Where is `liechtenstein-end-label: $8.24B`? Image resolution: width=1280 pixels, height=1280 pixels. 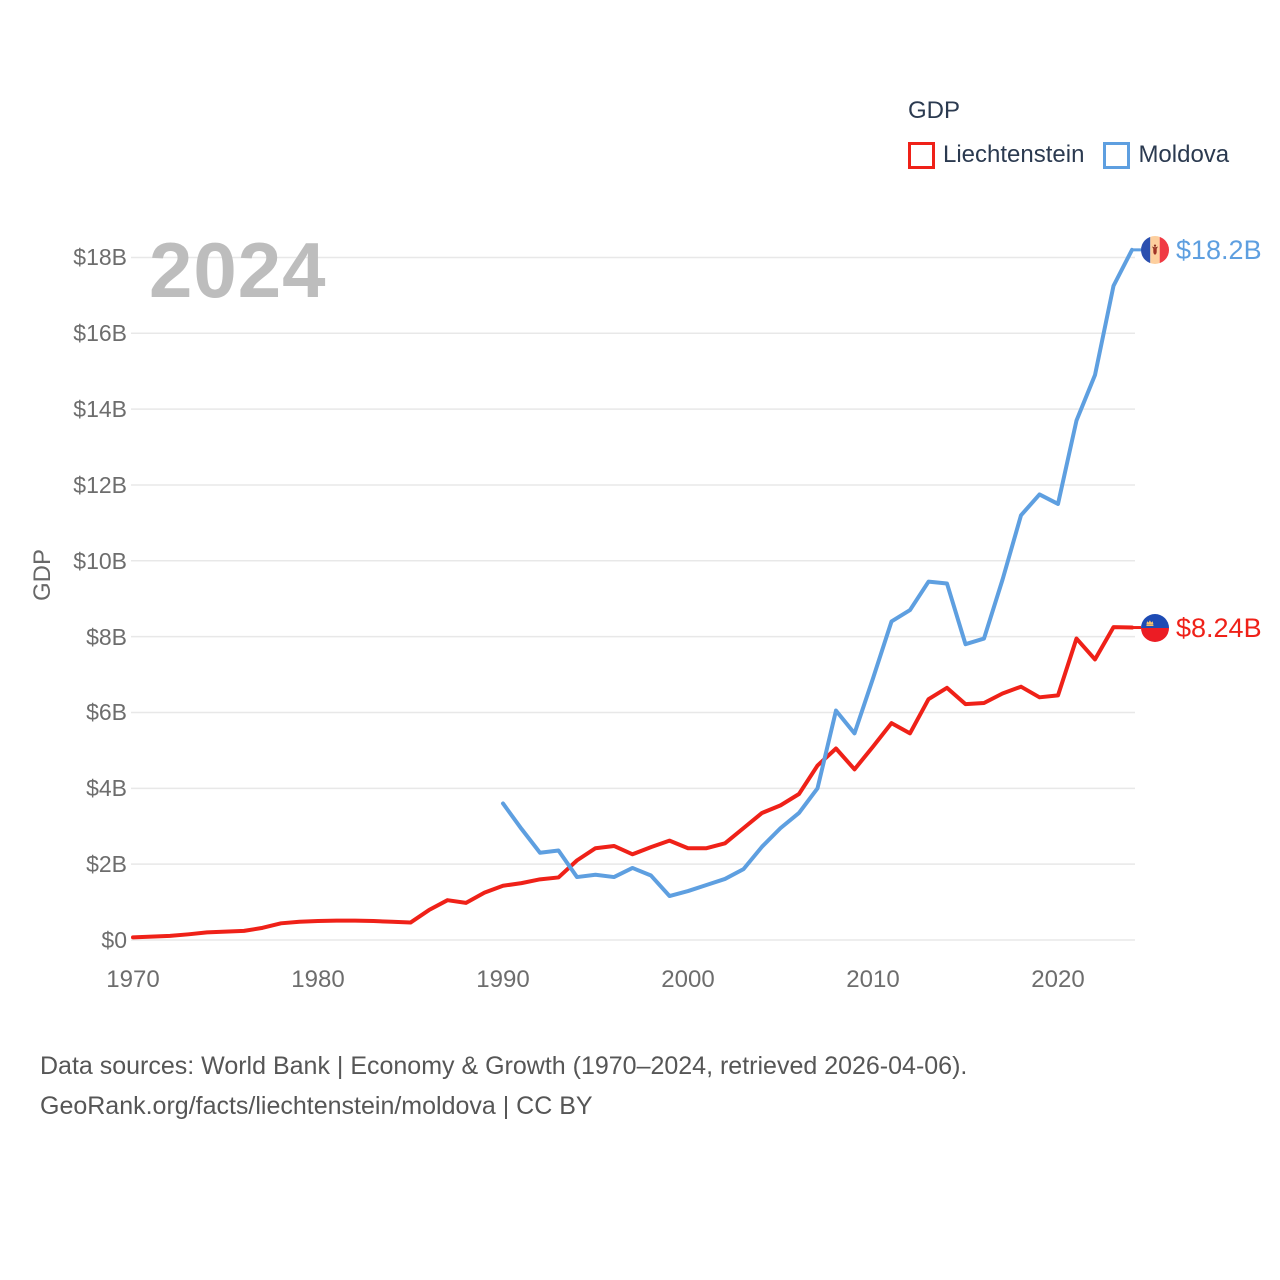 liechtenstein-end-label: $8.24B is located at coordinates (1201, 627).